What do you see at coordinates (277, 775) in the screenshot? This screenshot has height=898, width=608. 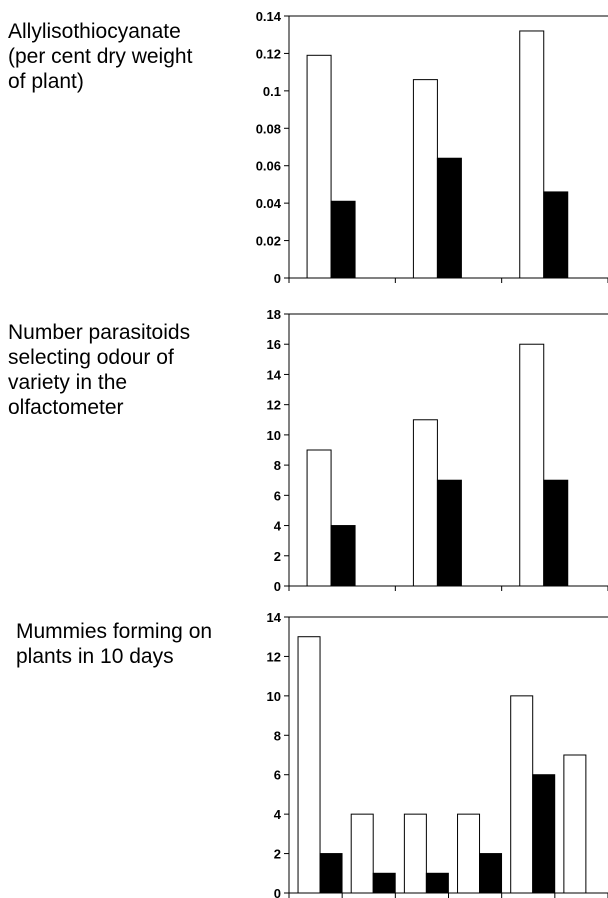 I see `chart-3-ytick-label: 6` at bounding box center [277, 775].